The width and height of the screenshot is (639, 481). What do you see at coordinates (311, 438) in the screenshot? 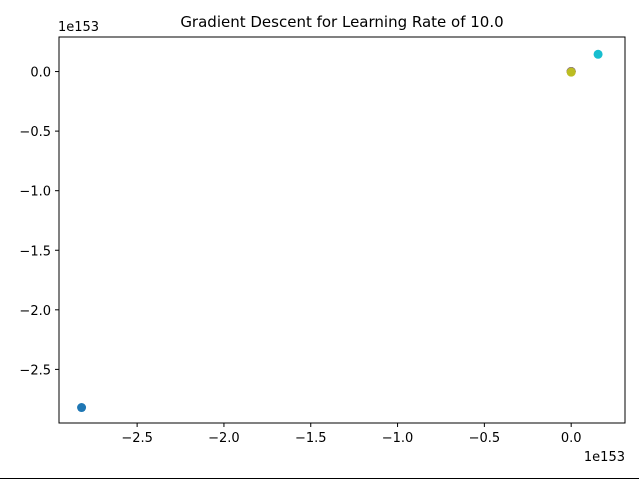
I see `x-tick-label-2: −1.5` at bounding box center [311, 438].